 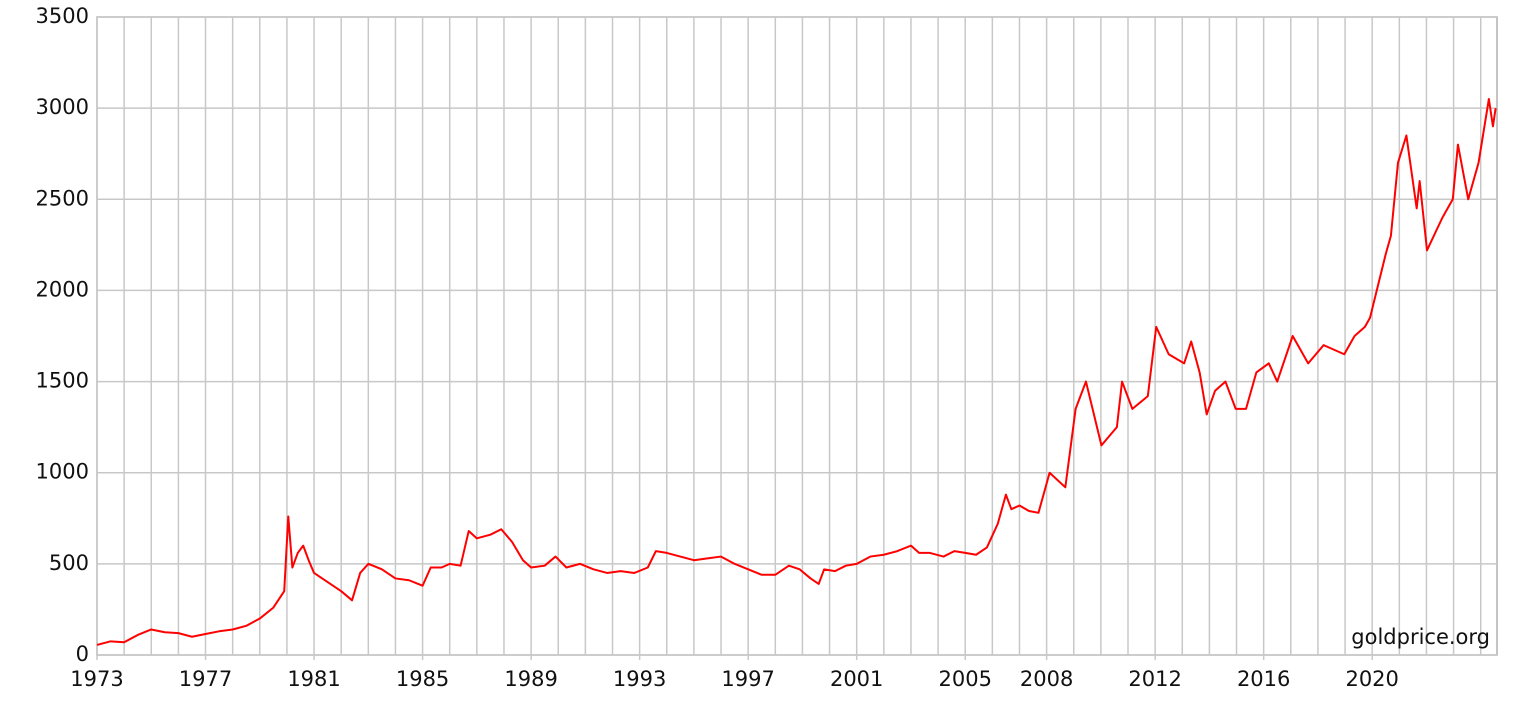 What do you see at coordinates (313, 679) in the screenshot?
I see `x-tick-label: 1981` at bounding box center [313, 679].